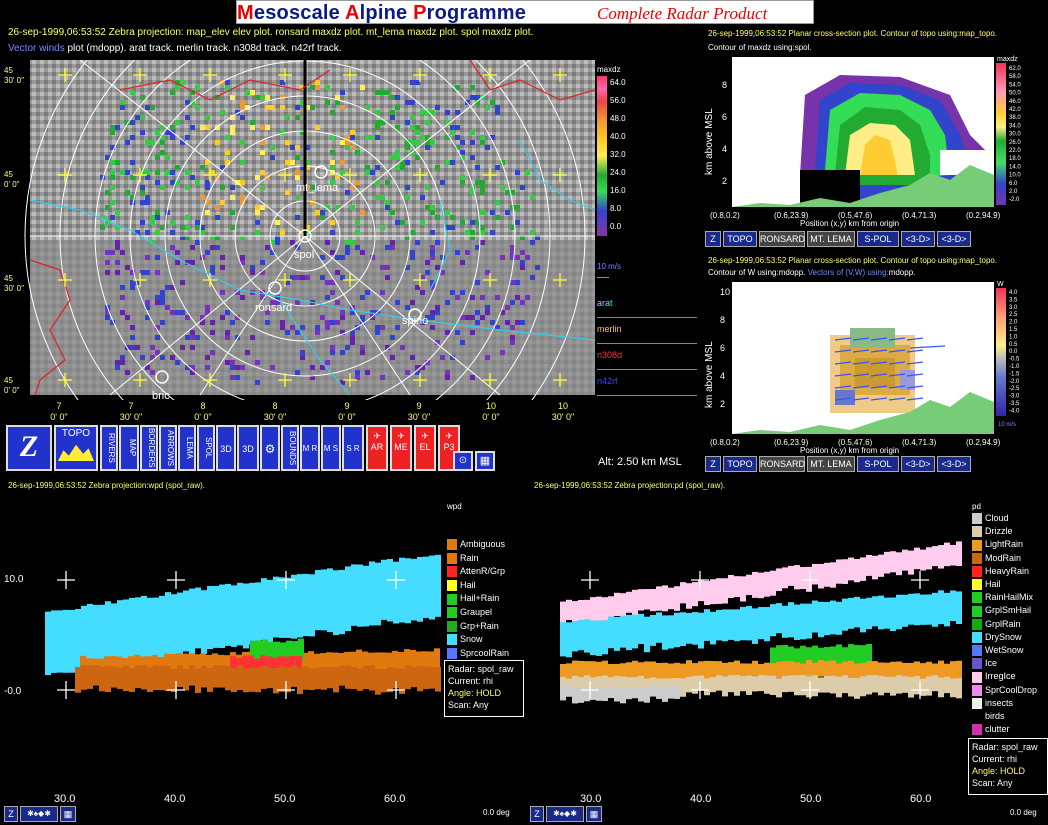  I want to click on main-scale-value: 64.0, so click(618, 82).